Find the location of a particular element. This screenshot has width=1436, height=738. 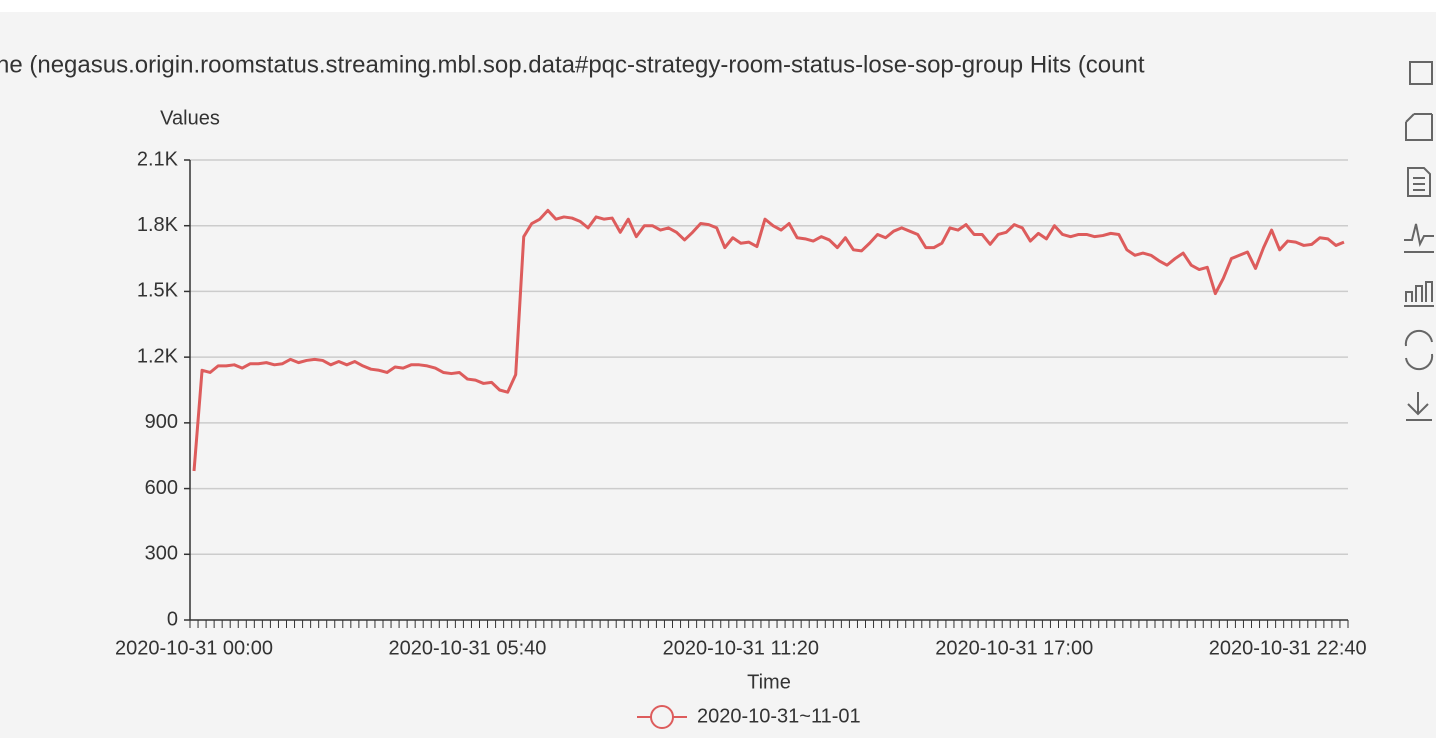

x-tick-label: 2020-10-31 05:40 is located at coordinates (467, 648).